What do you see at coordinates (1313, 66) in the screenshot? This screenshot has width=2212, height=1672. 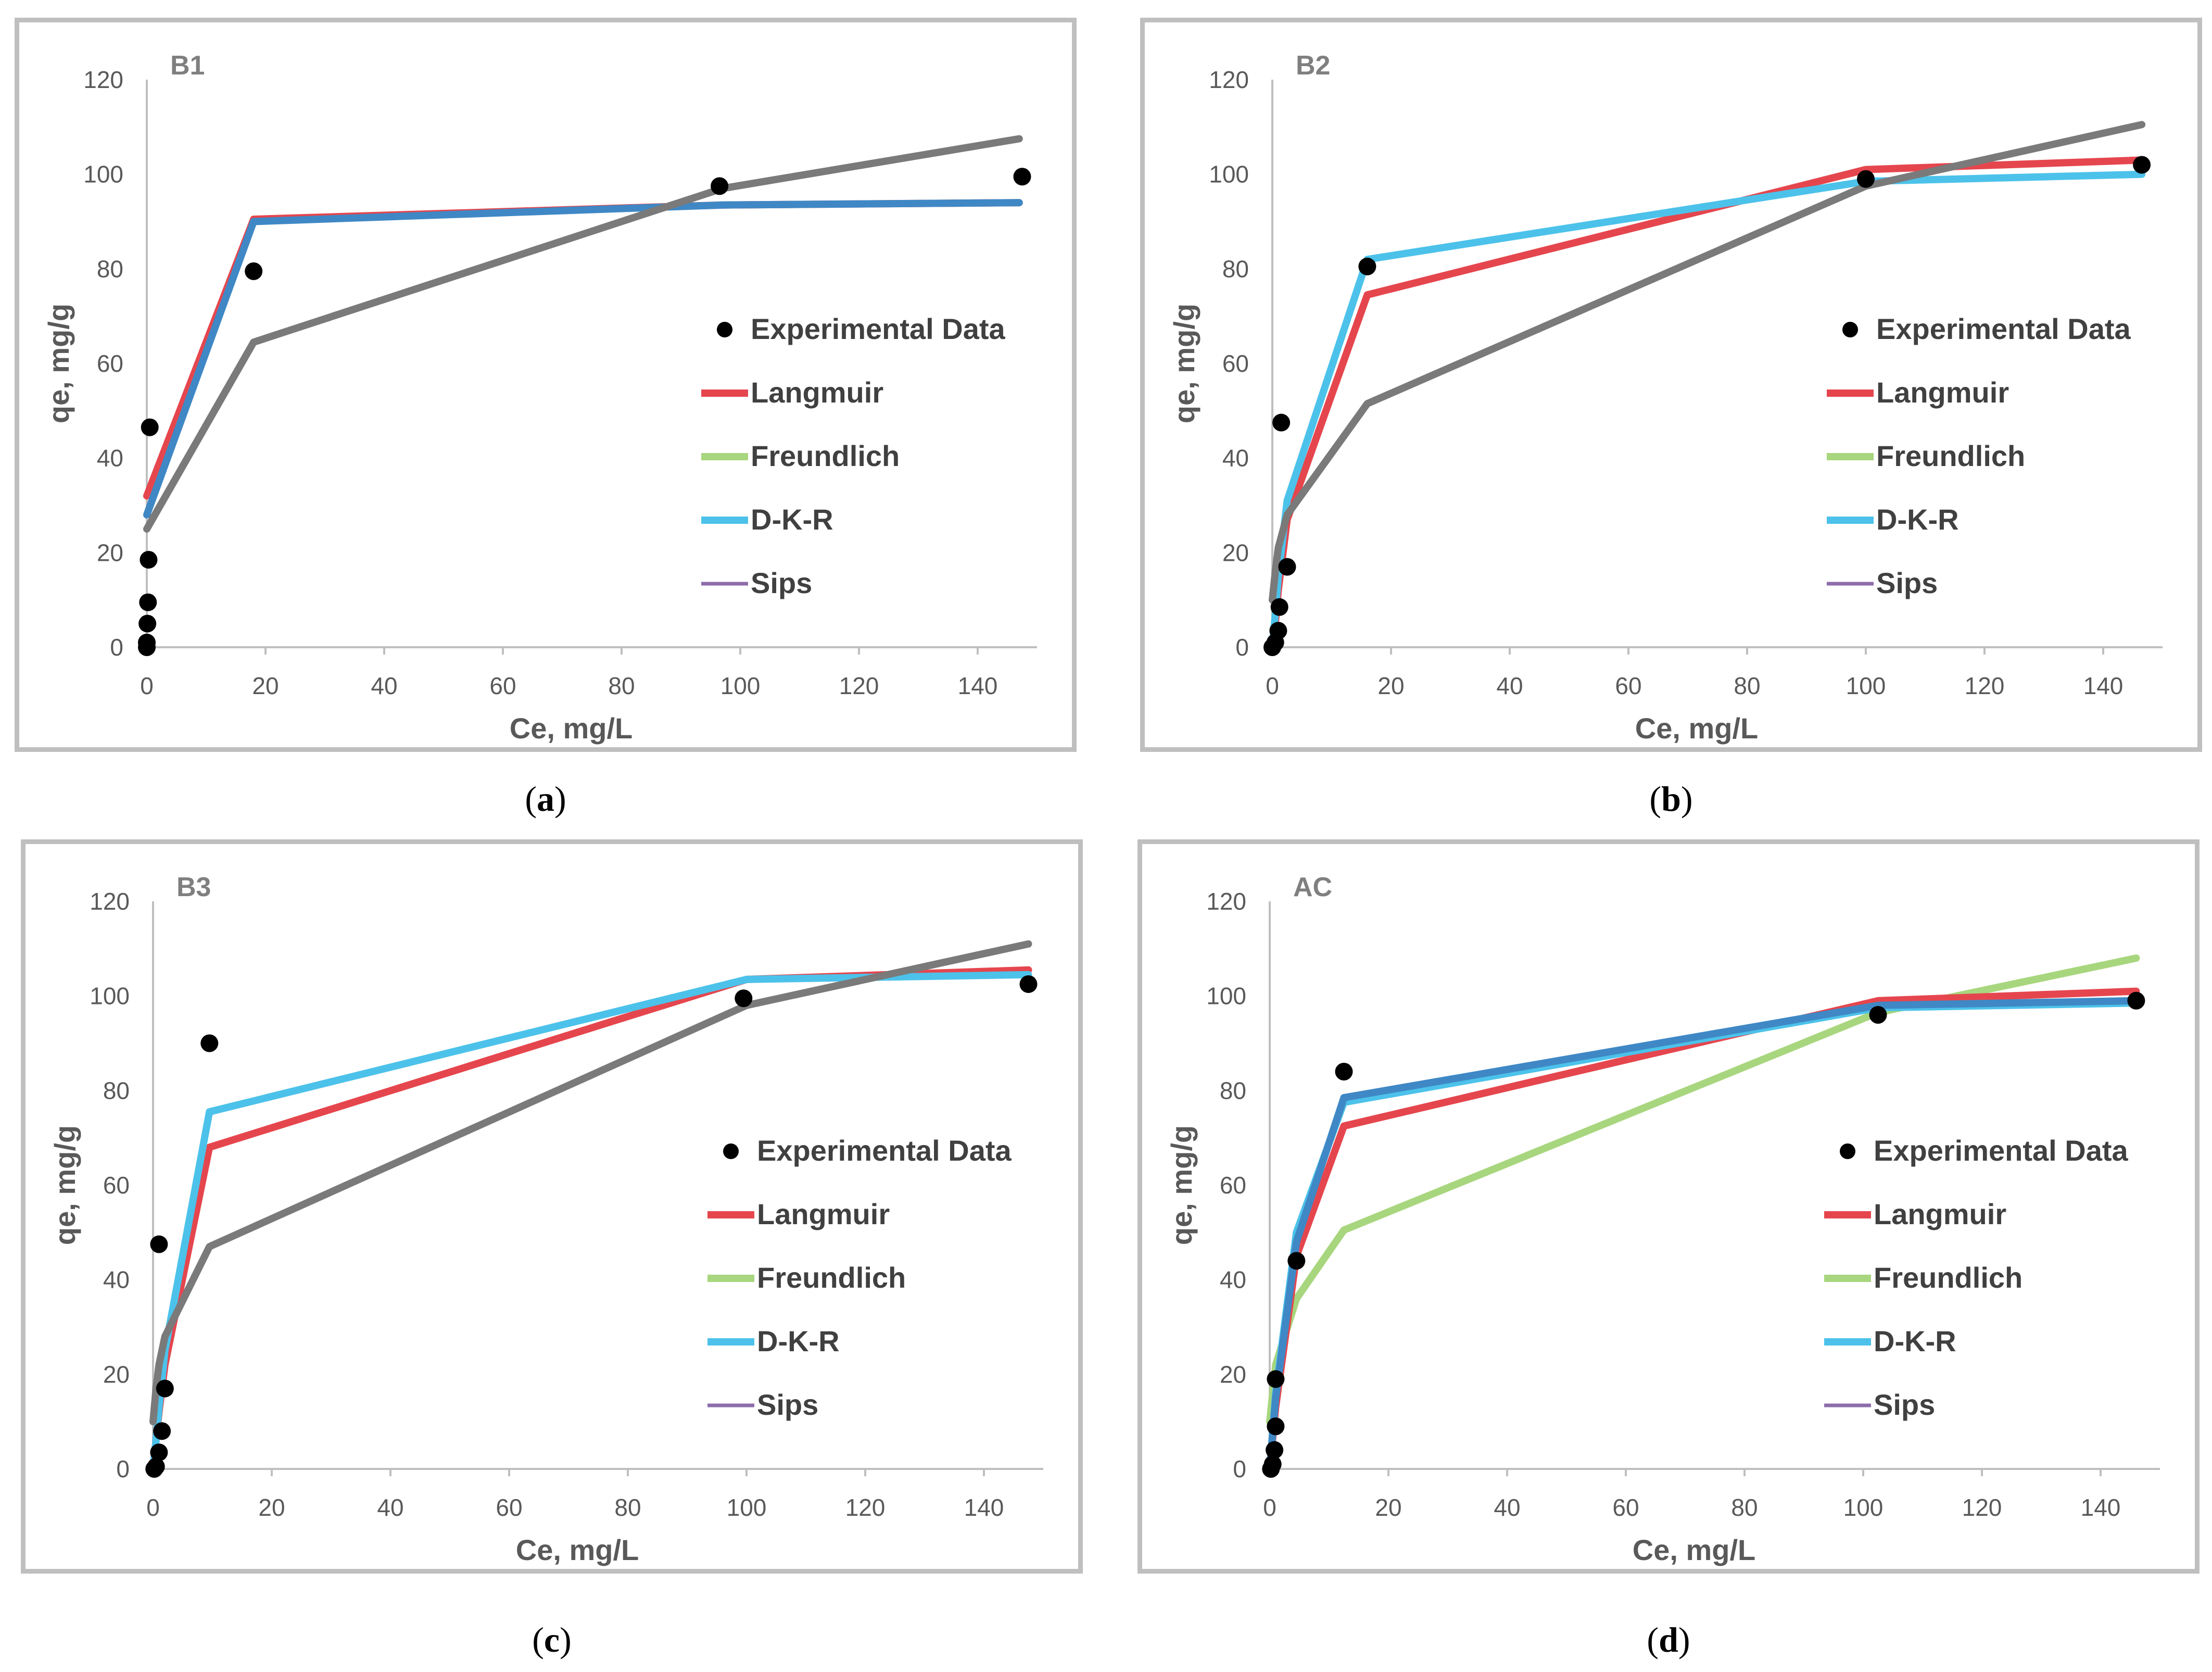 I see `chart-title: B2` at bounding box center [1313, 66].